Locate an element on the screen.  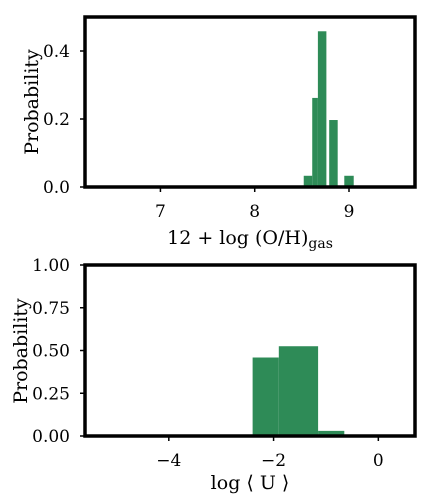
ionization-x-tick-label-1: −2 is located at coordinates (273, 461).